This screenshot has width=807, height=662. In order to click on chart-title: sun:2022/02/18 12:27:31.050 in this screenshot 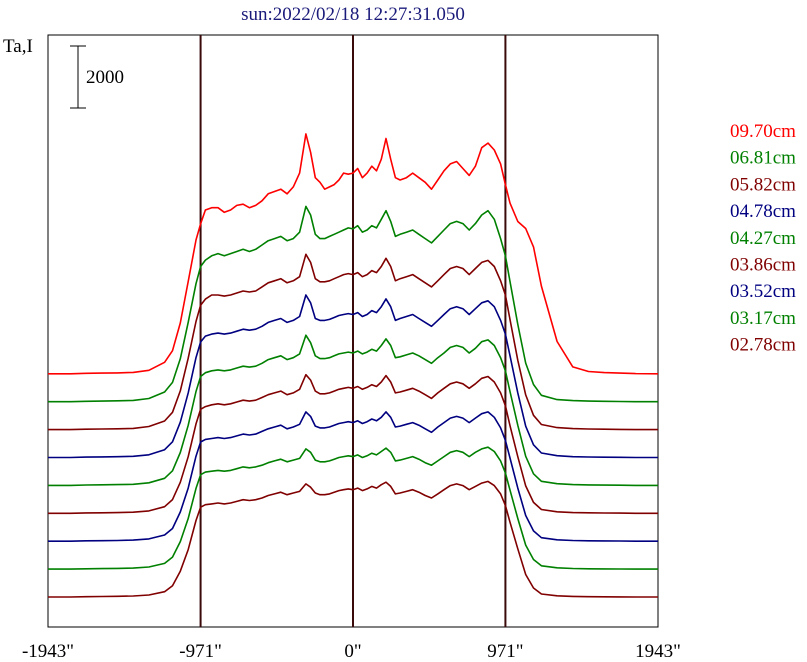, I will do `click(353, 14)`.